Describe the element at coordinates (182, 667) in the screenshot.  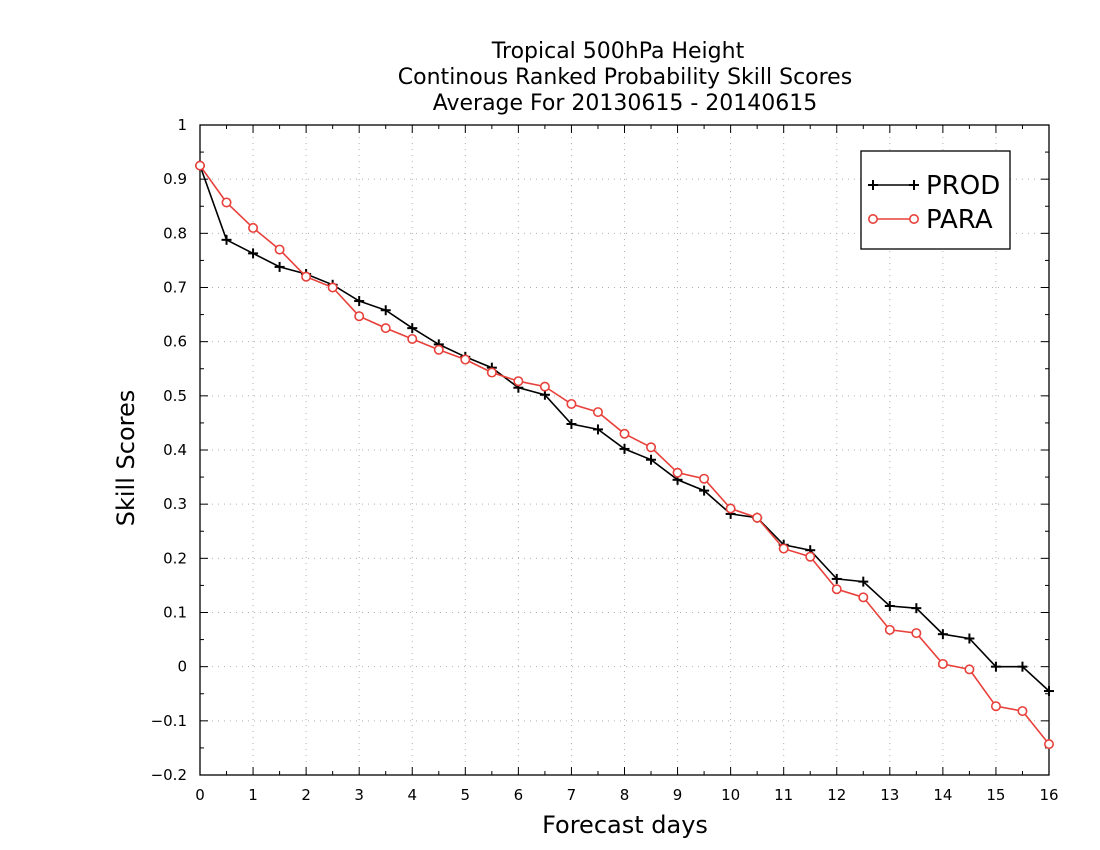
I see `y-tick-label: 0` at that location.